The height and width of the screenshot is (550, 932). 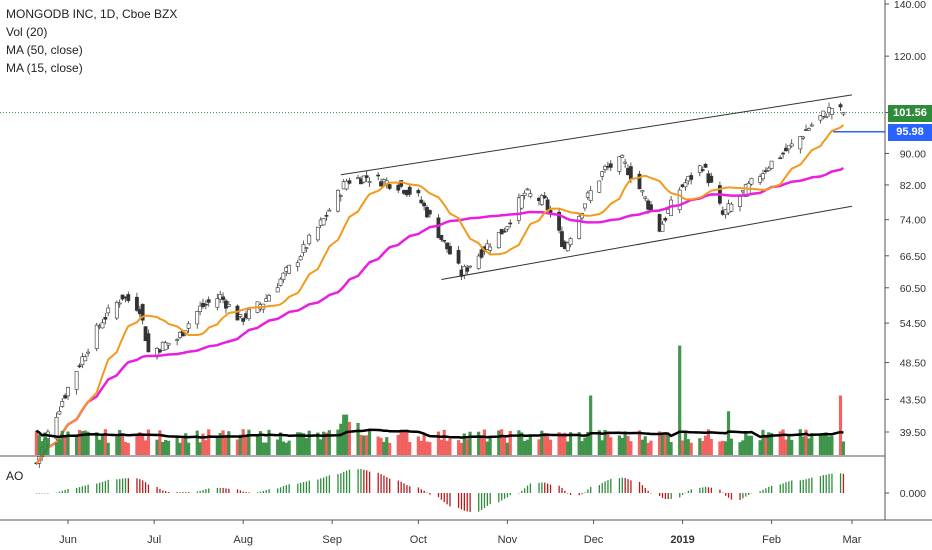 I want to click on x-tick-label: 2019, so click(x=682, y=540).